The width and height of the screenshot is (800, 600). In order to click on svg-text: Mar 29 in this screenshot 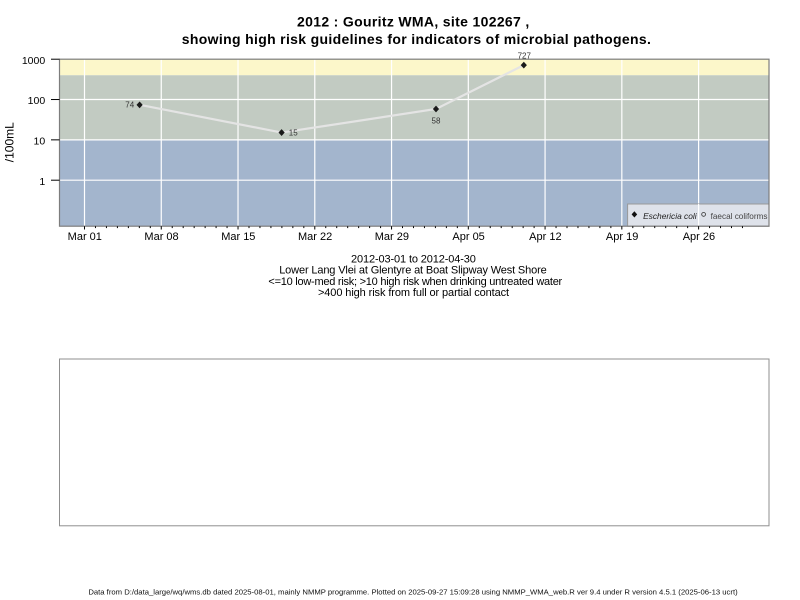, I will do `click(392, 237)`.